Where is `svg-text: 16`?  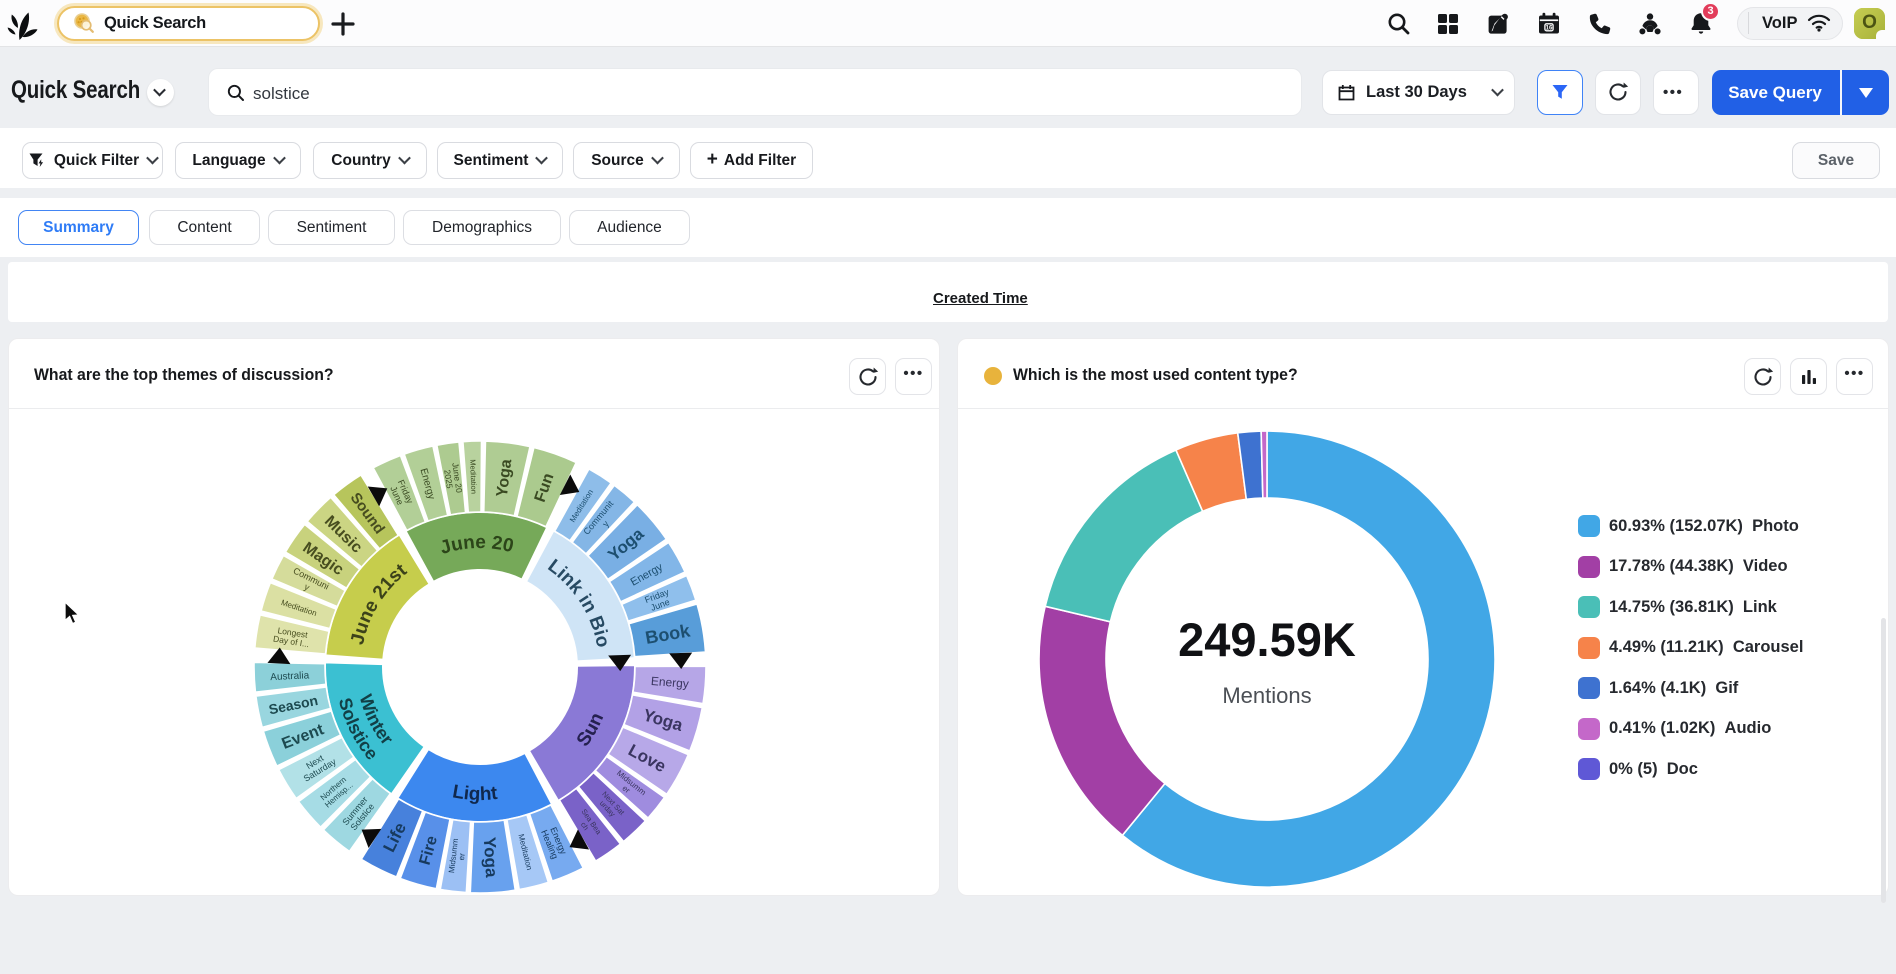 svg-text: 16 is located at coordinates (1549, 28).